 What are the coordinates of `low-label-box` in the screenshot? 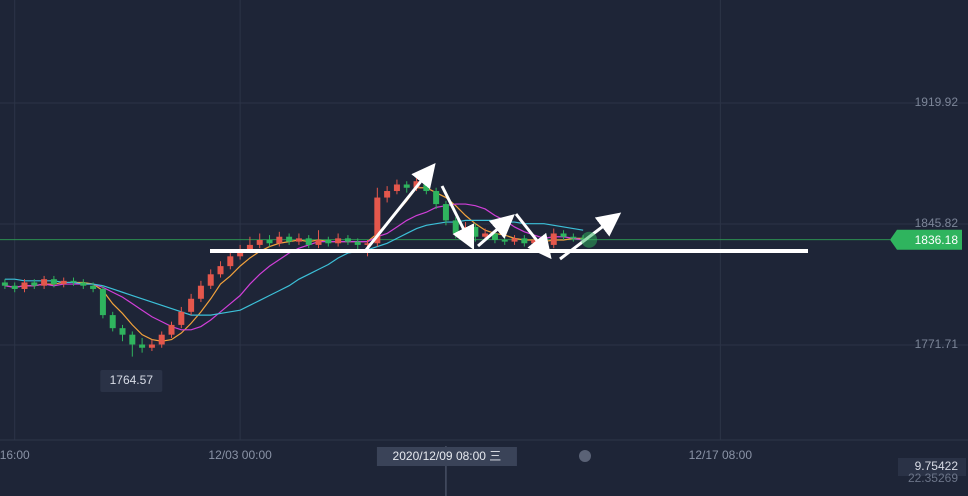 It's located at (131, 381).